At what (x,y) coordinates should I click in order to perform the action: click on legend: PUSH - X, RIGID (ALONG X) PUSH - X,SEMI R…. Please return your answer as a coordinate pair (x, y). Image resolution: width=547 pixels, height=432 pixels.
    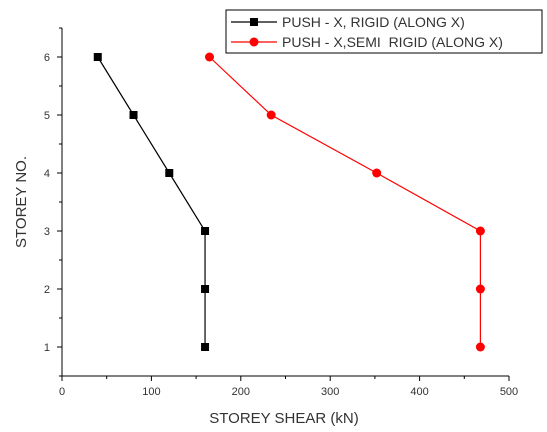
    Looking at the image, I should click on (384, 31).